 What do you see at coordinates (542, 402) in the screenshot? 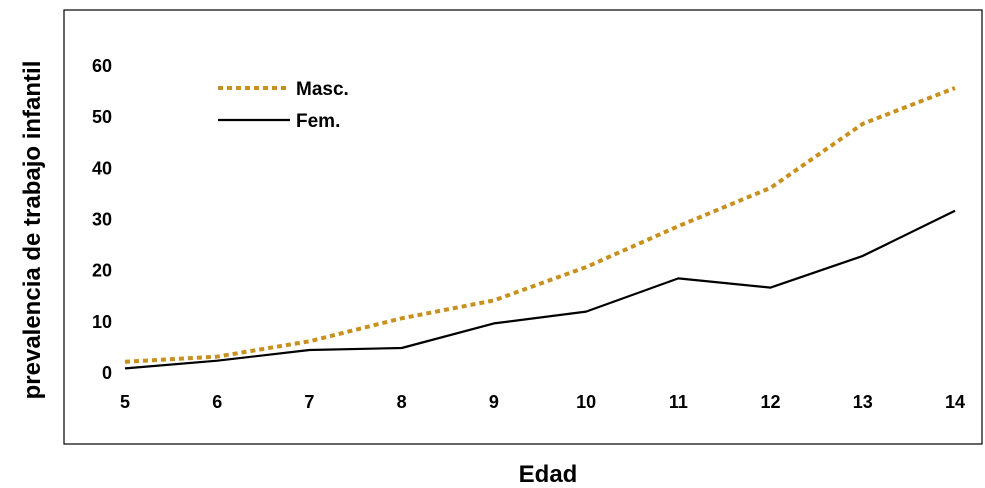
I see `x-axis-ticks: 5 6 7 8 9 10 11 12 13 14` at bounding box center [542, 402].